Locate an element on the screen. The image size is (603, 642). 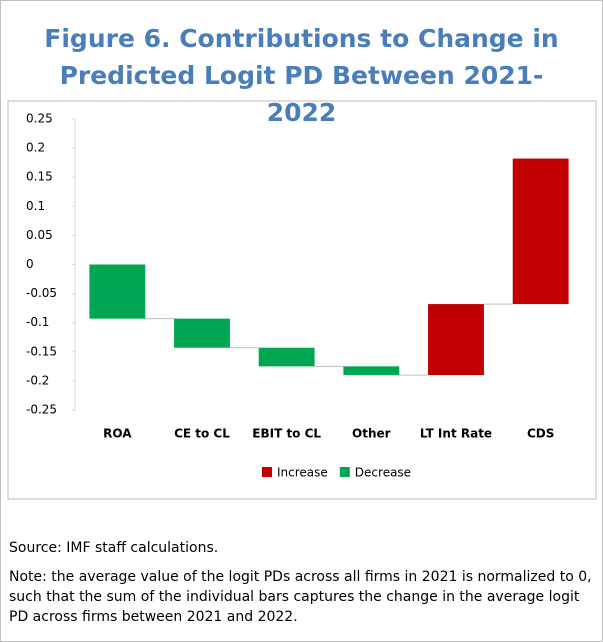
y-tick-label: -0.2 is located at coordinates (37, 380).